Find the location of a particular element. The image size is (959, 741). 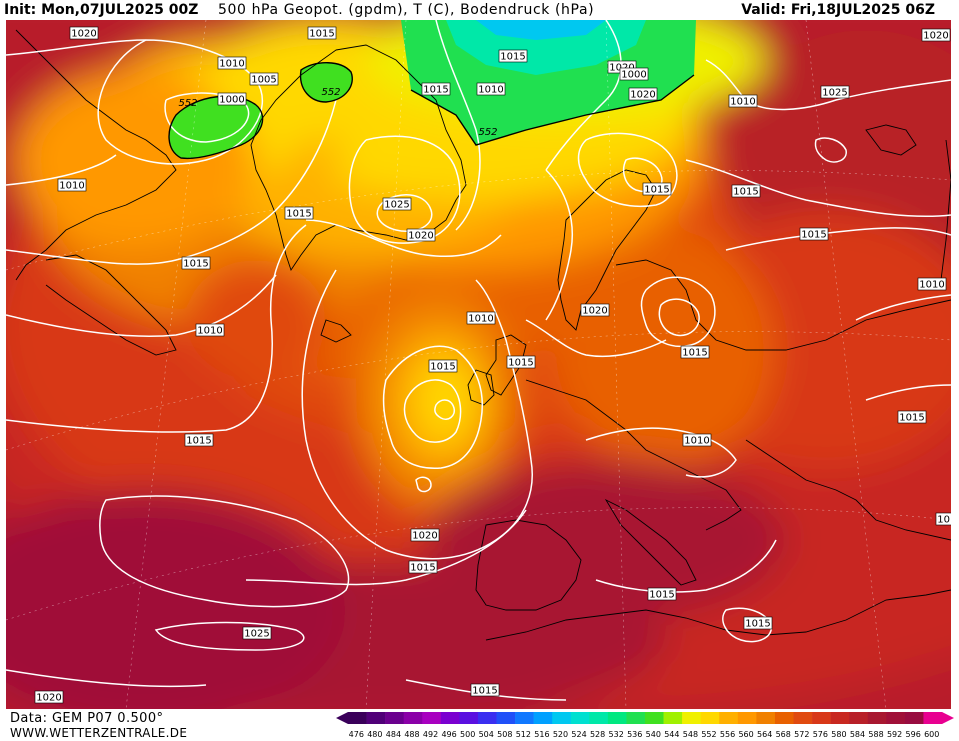

pressure-label: 1025 is located at coordinates (835, 92).